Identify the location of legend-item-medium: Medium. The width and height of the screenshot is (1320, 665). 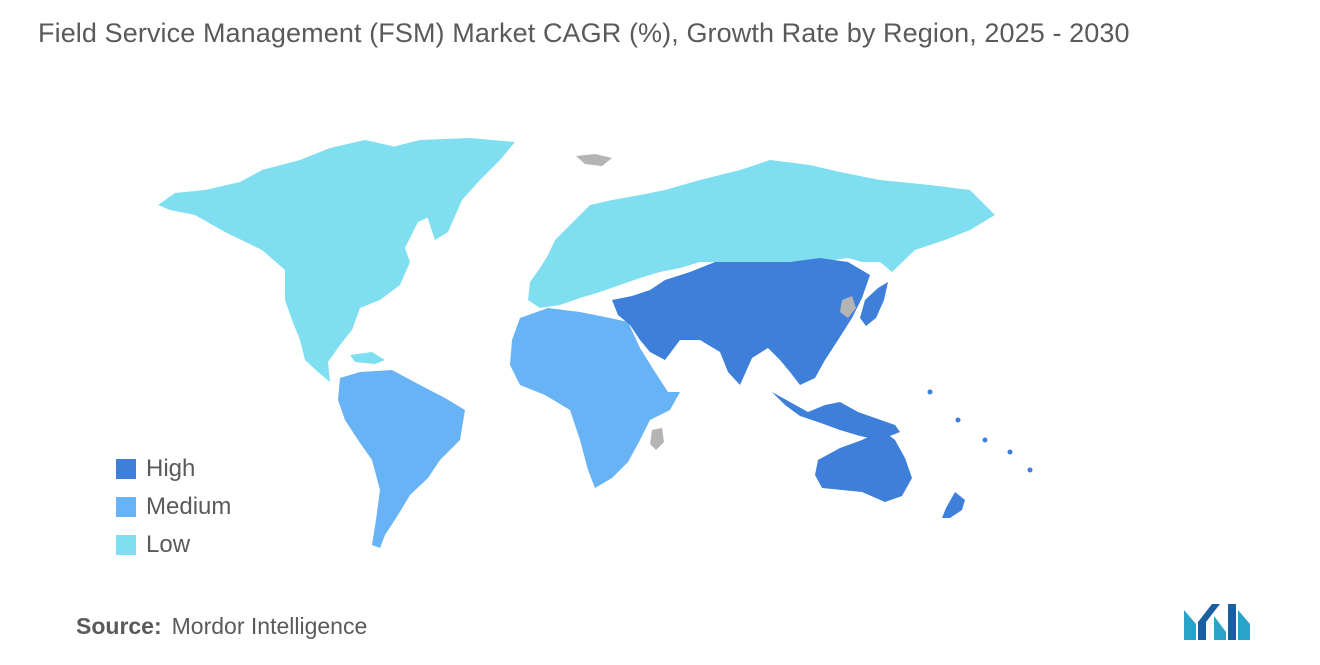
(173, 507).